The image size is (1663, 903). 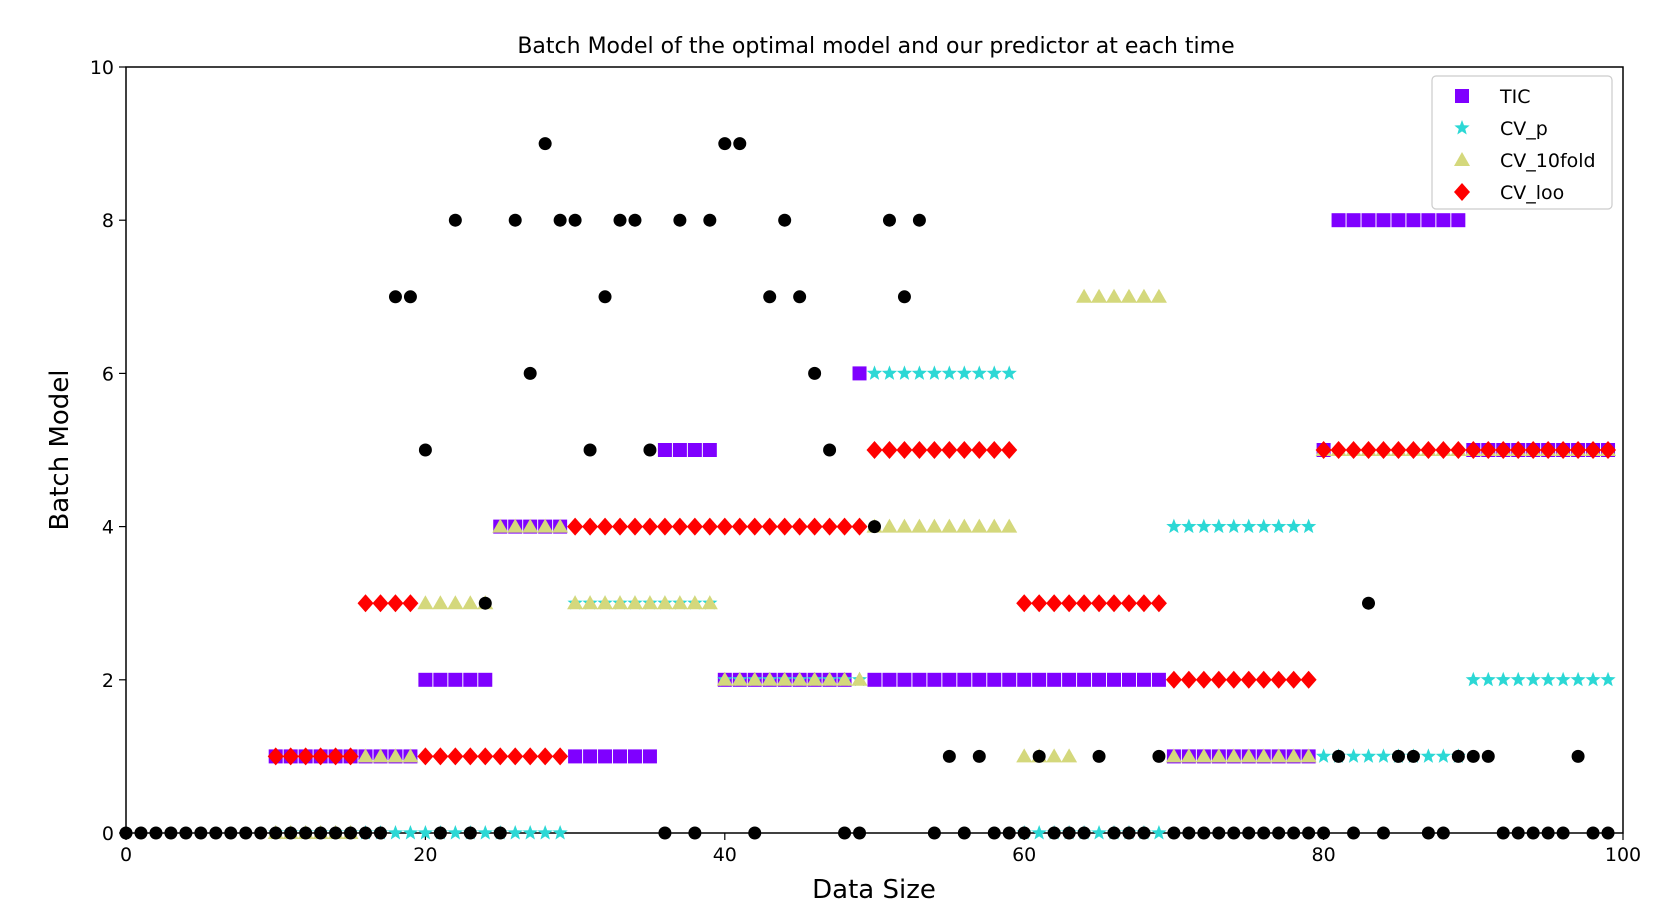 I want to click on legend-label-cv-p: CV_p, so click(x=1524, y=129).